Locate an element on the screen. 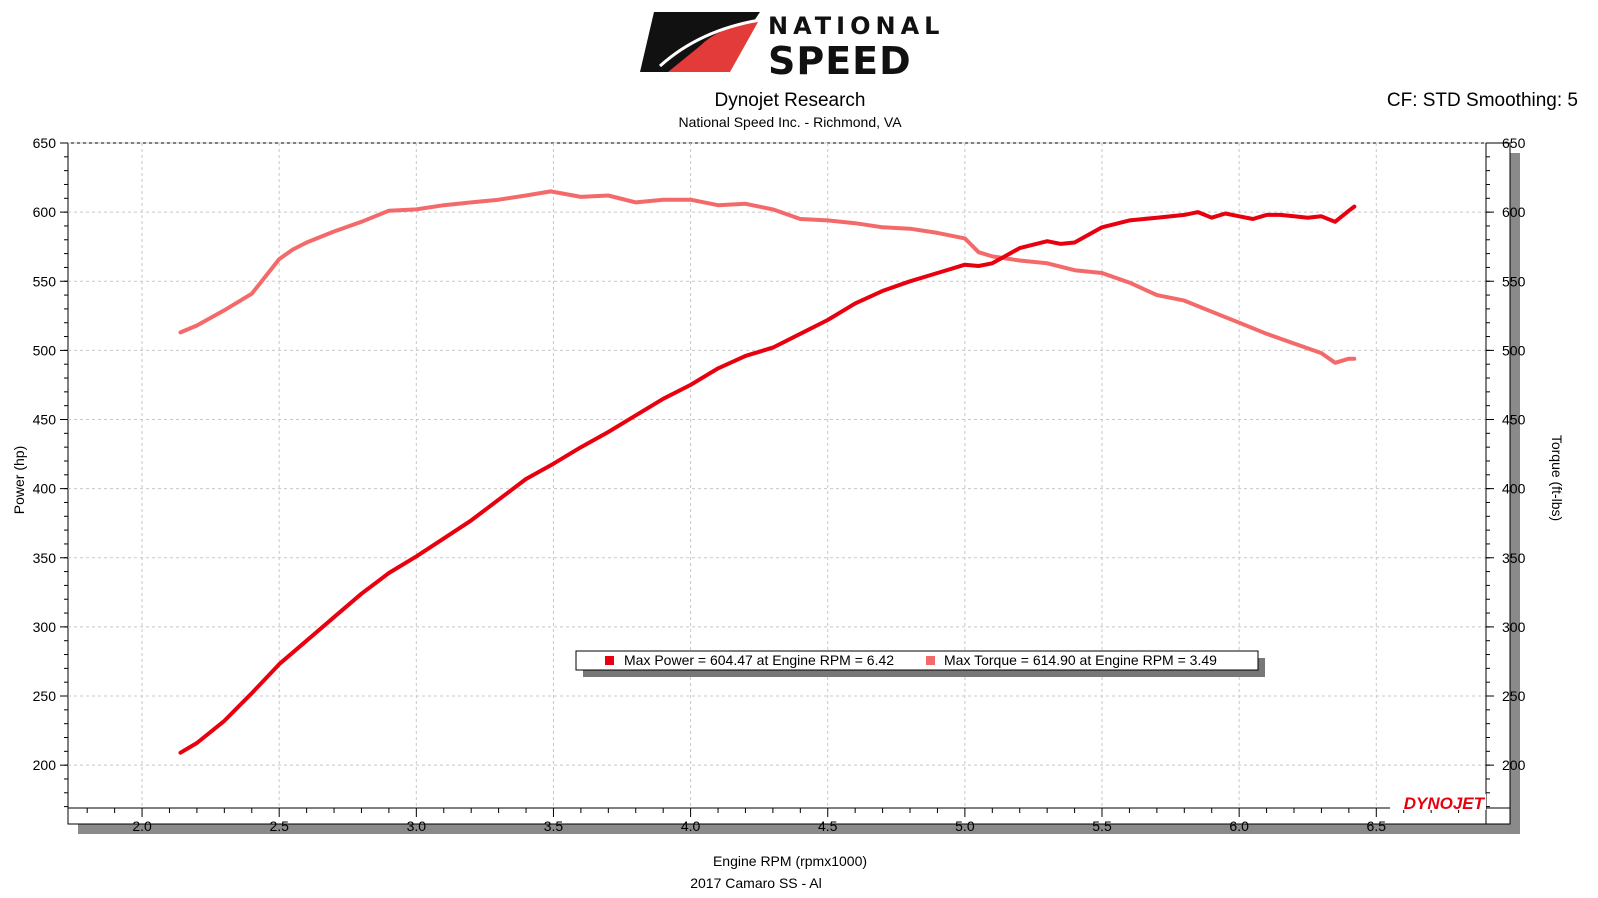 The image size is (1598, 898). x-tick-label: 3.0 is located at coordinates (417, 826).